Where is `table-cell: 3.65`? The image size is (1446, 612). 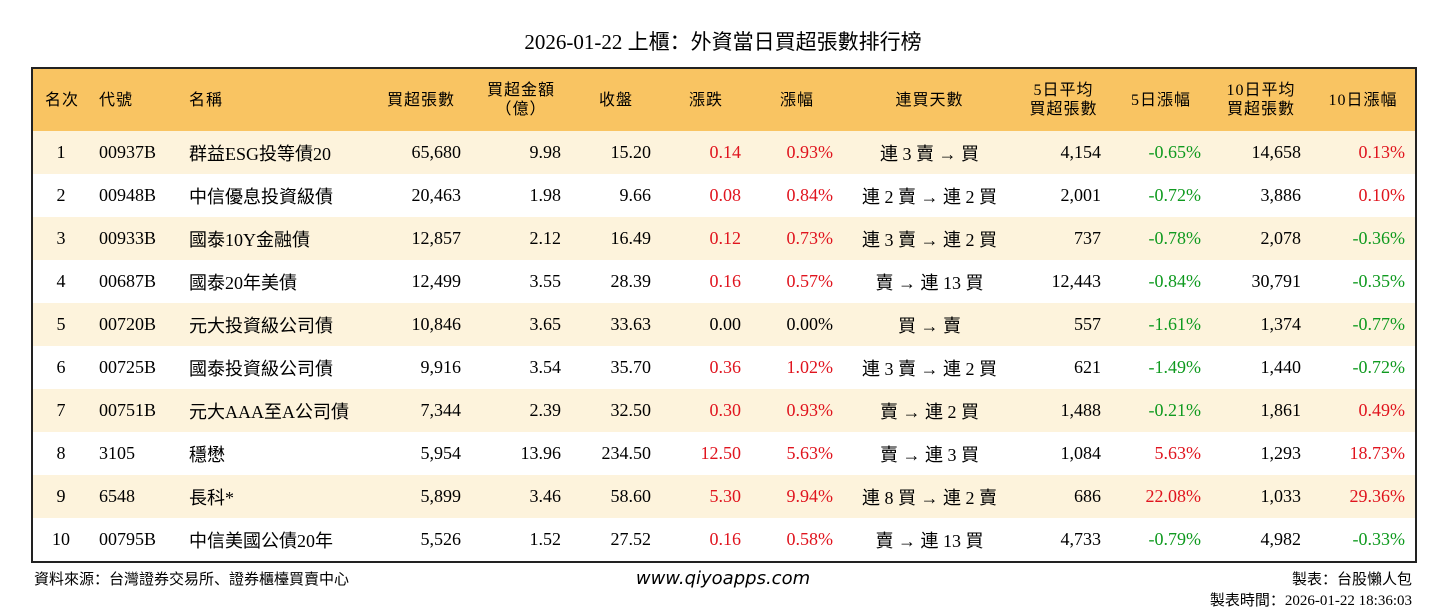
table-cell: 3.65 is located at coordinates (521, 324).